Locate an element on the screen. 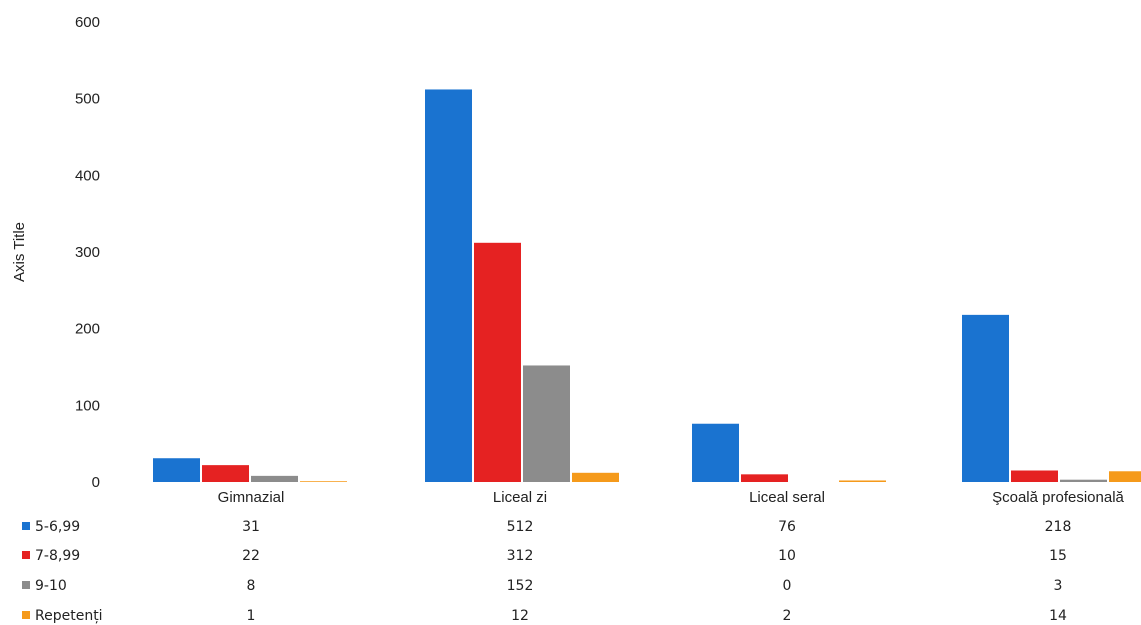 This screenshot has height=625, width=1141. category-label: Şcoală profesională is located at coordinates (1058, 497).